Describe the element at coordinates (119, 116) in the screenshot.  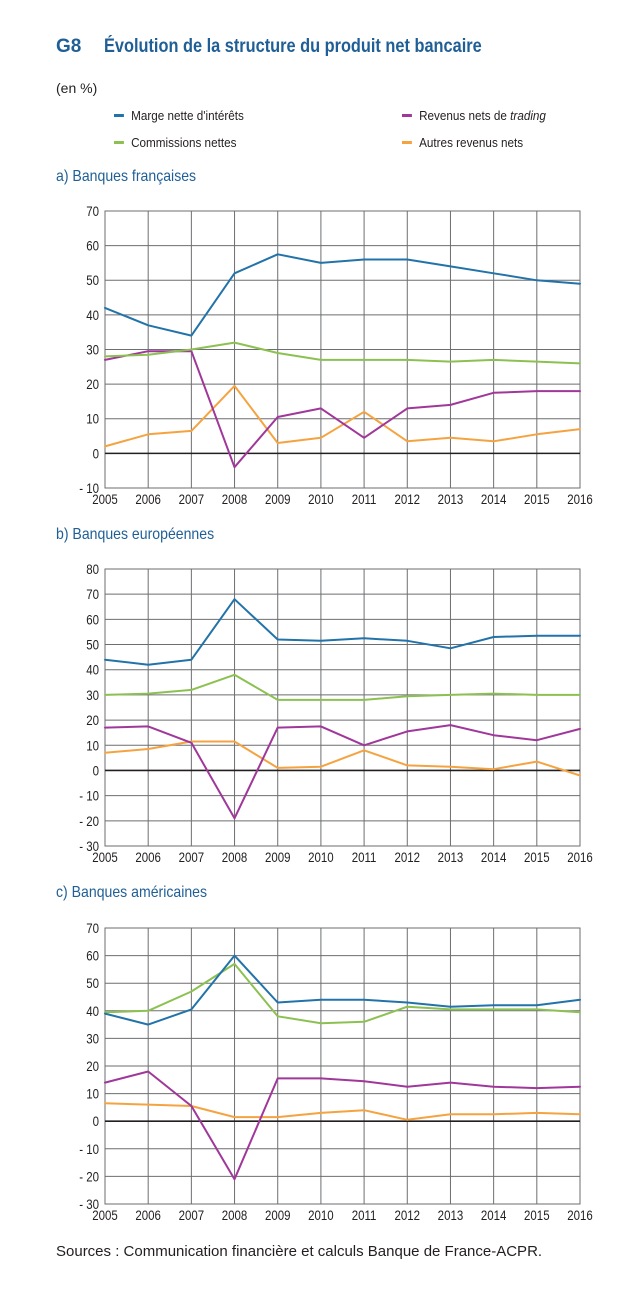
I see `legend-swatch-marge` at that location.